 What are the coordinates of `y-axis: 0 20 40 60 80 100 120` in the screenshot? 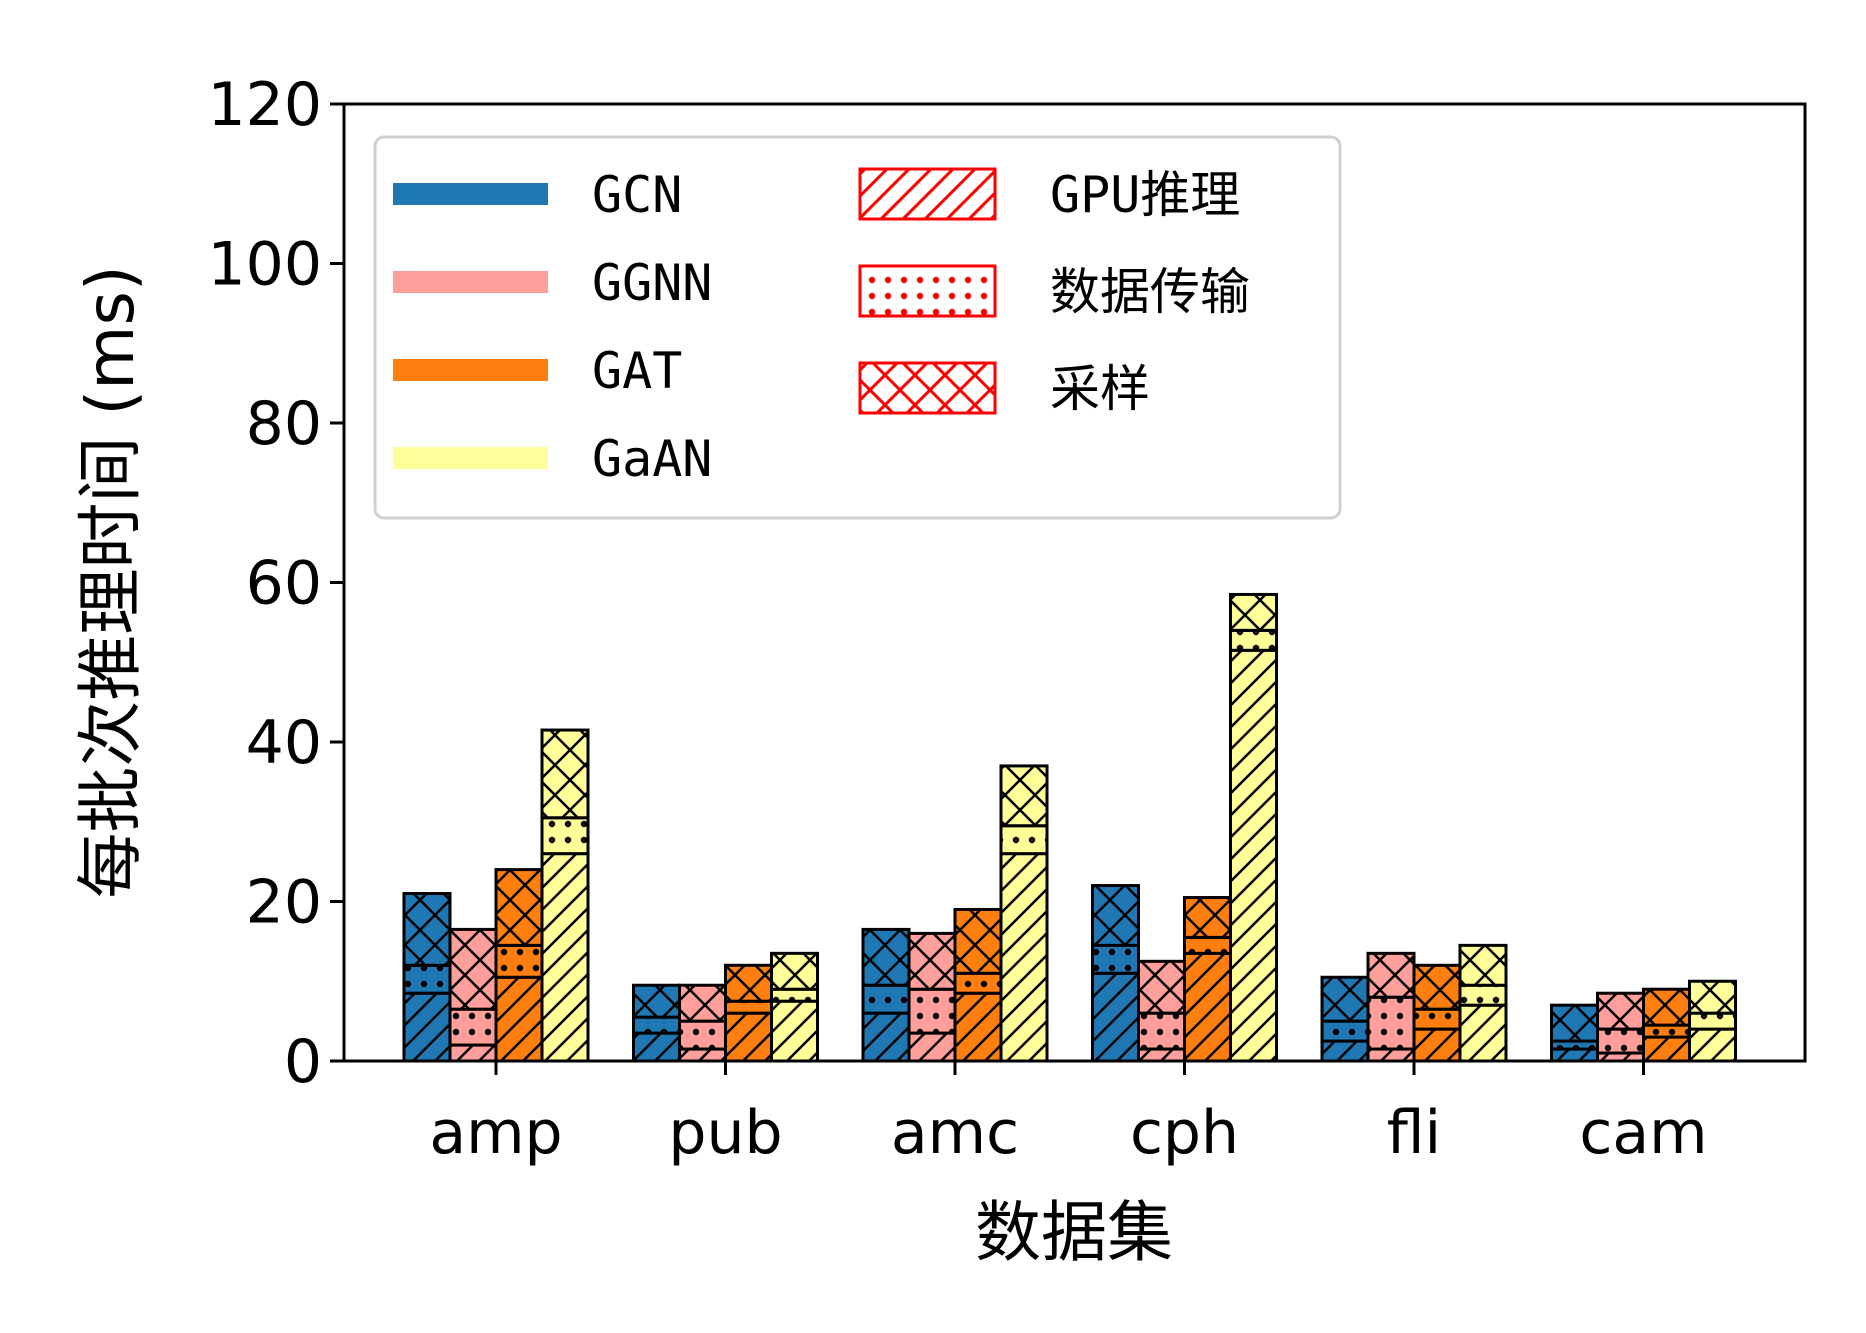 It's located at (275, 583).